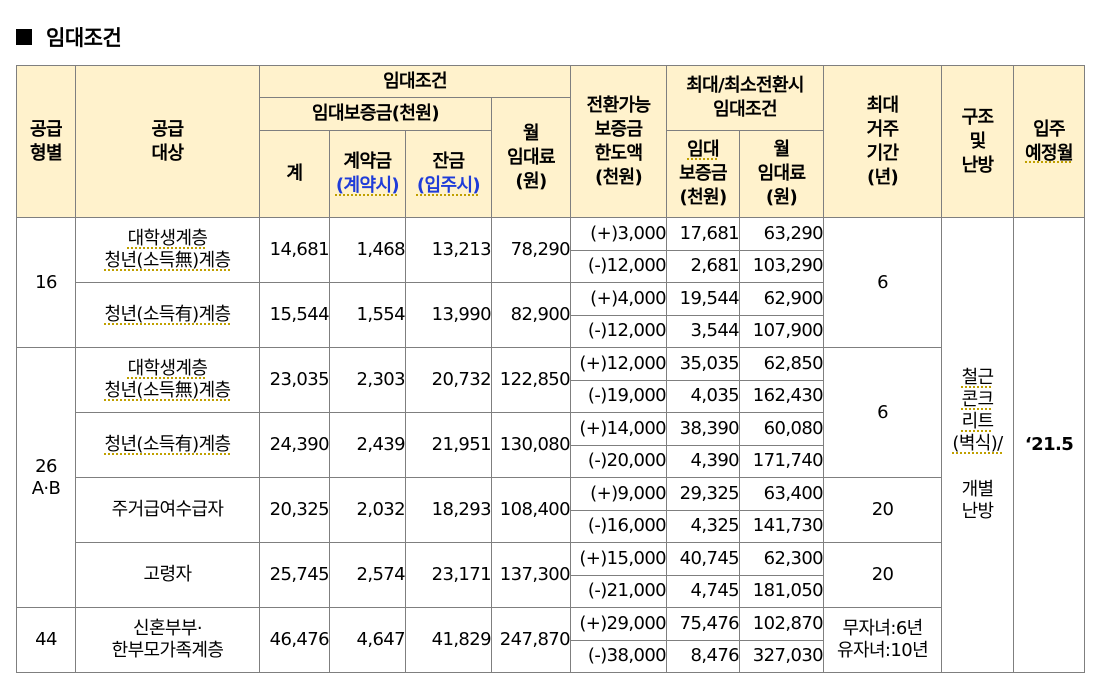  I want to click on balance-cell: 41,829, so click(448, 640).